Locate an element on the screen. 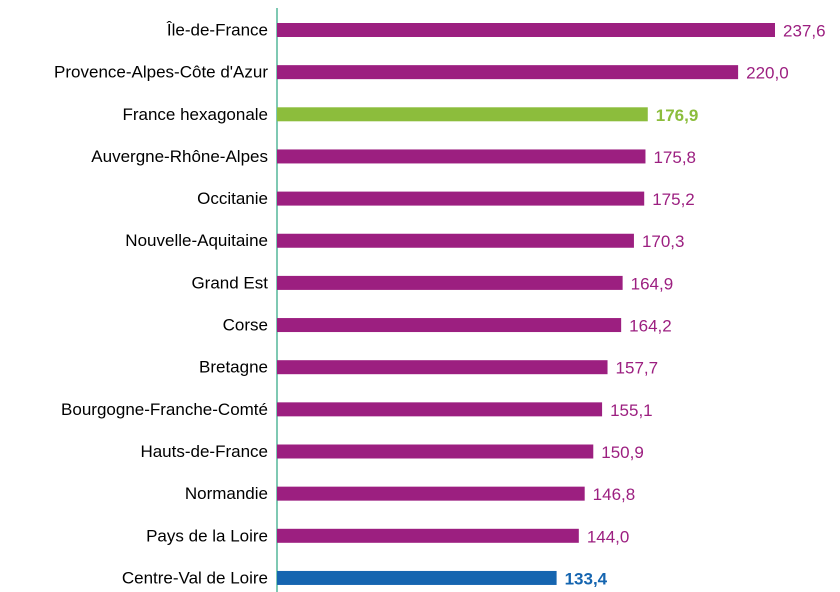 This screenshot has width=840, height=592. category-label: Pays de la Loire is located at coordinates (207, 535).